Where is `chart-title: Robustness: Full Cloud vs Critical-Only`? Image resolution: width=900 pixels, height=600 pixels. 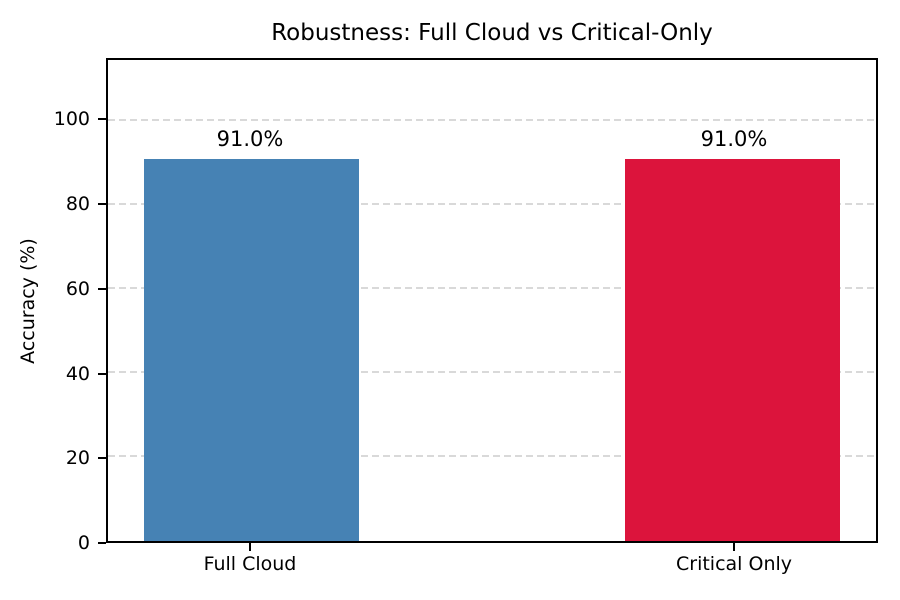
chart-title: Robustness: Full Cloud vs Critical-Only is located at coordinates (492, 33).